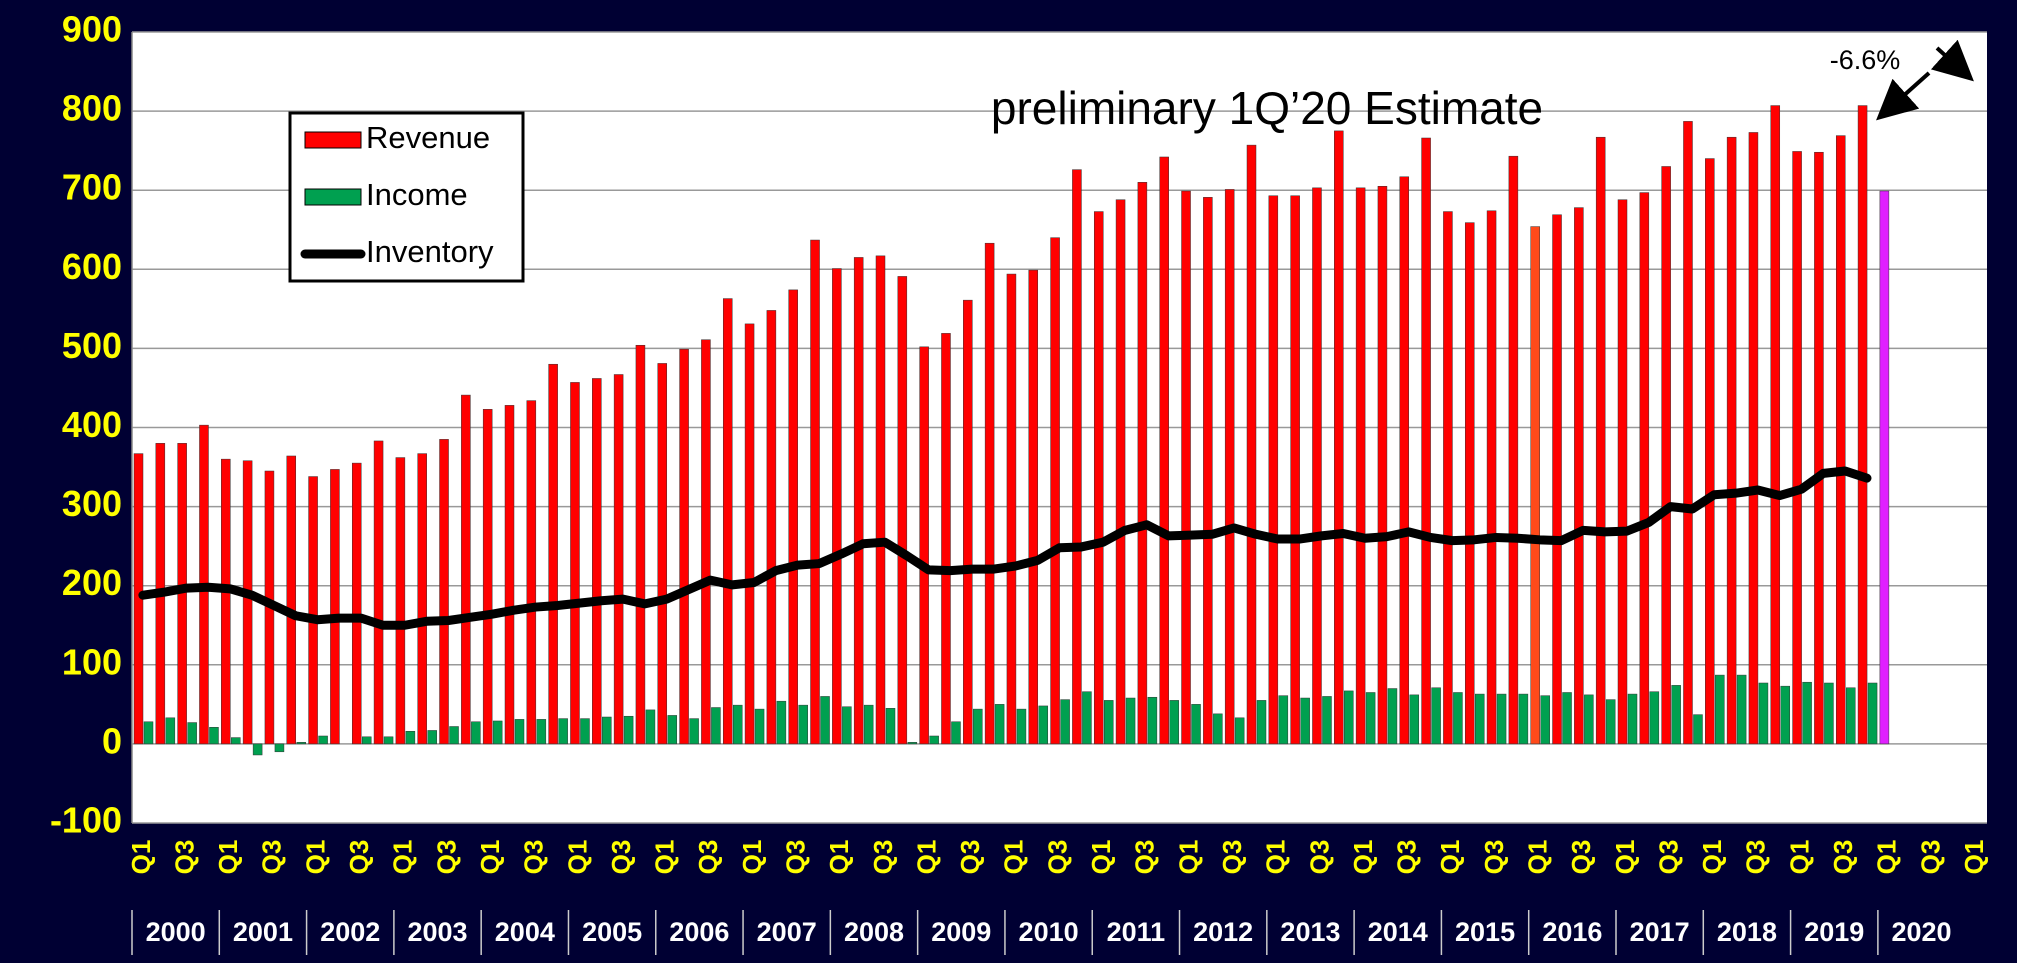  I want to click on legend-swatch, so click(333, 140).